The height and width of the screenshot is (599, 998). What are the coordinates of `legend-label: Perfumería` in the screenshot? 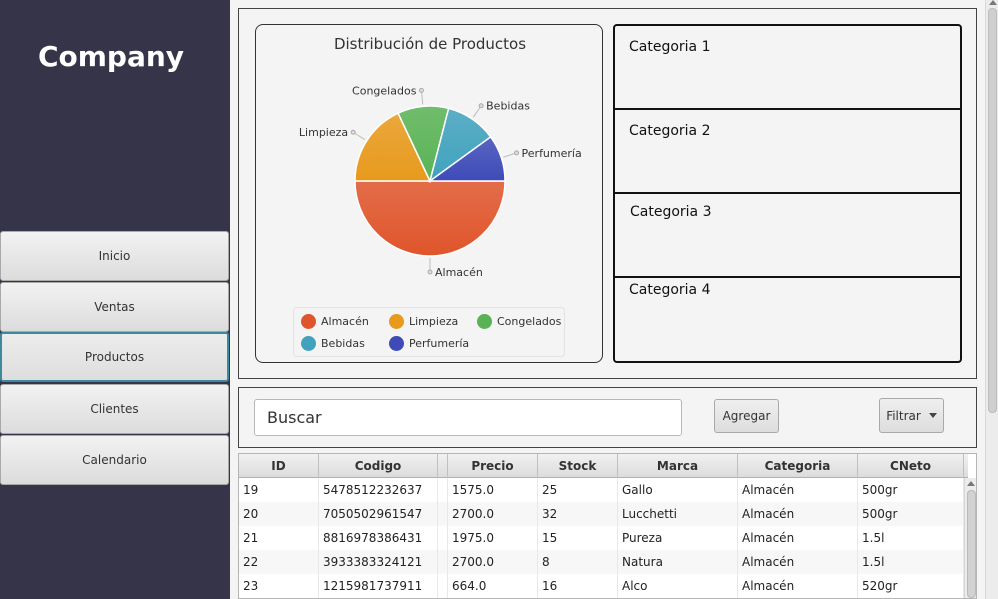 It's located at (439, 343).